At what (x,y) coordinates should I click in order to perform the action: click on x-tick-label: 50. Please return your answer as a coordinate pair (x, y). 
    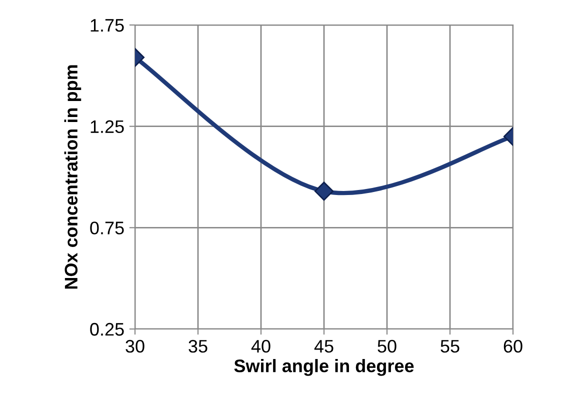
    Looking at the image, I should click on (387, 346).